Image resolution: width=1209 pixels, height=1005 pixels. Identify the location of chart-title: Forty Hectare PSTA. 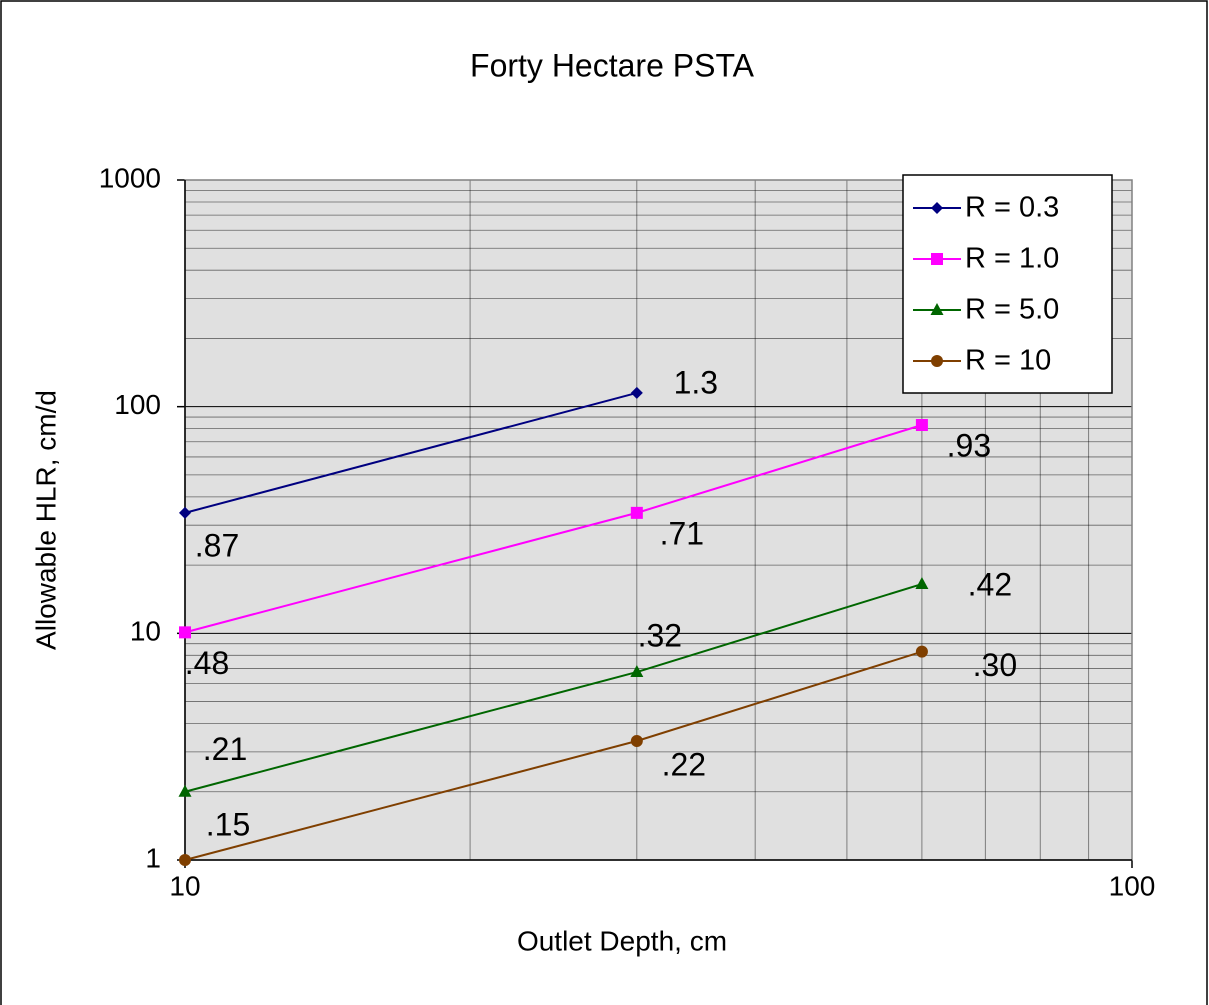
(612, 65).